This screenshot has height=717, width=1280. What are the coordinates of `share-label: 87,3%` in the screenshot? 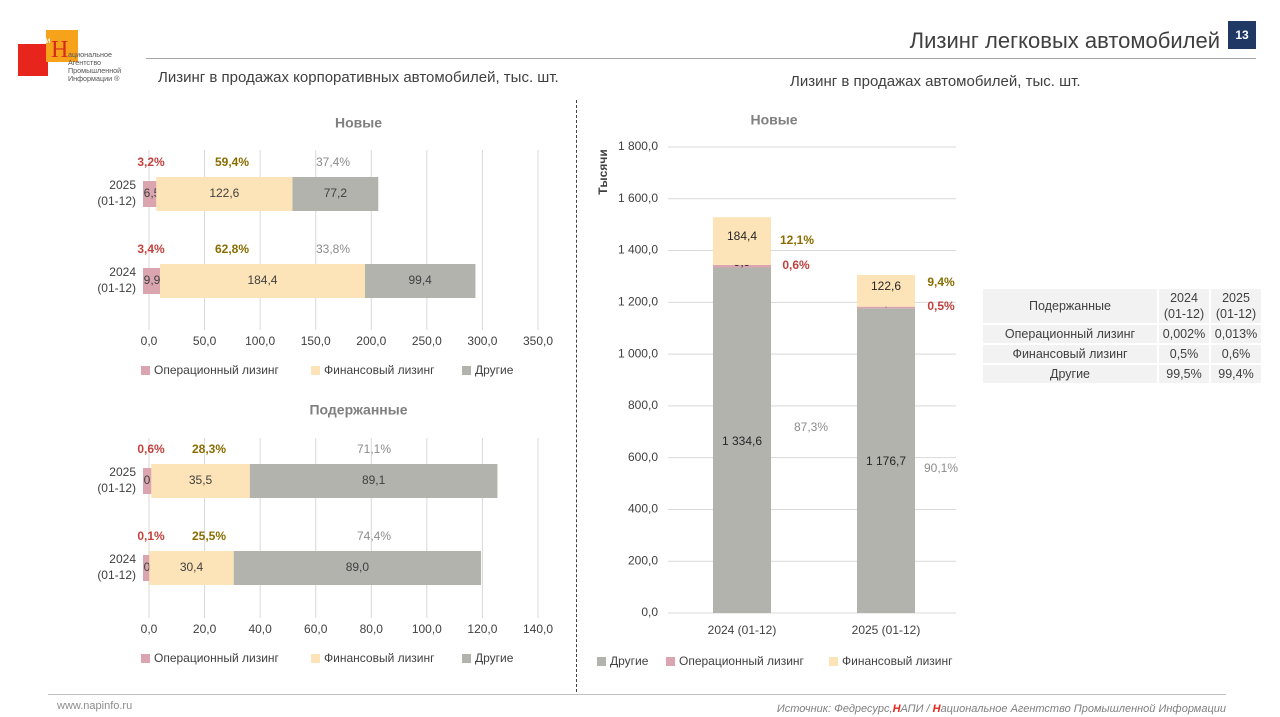 It's located at (811, 427).